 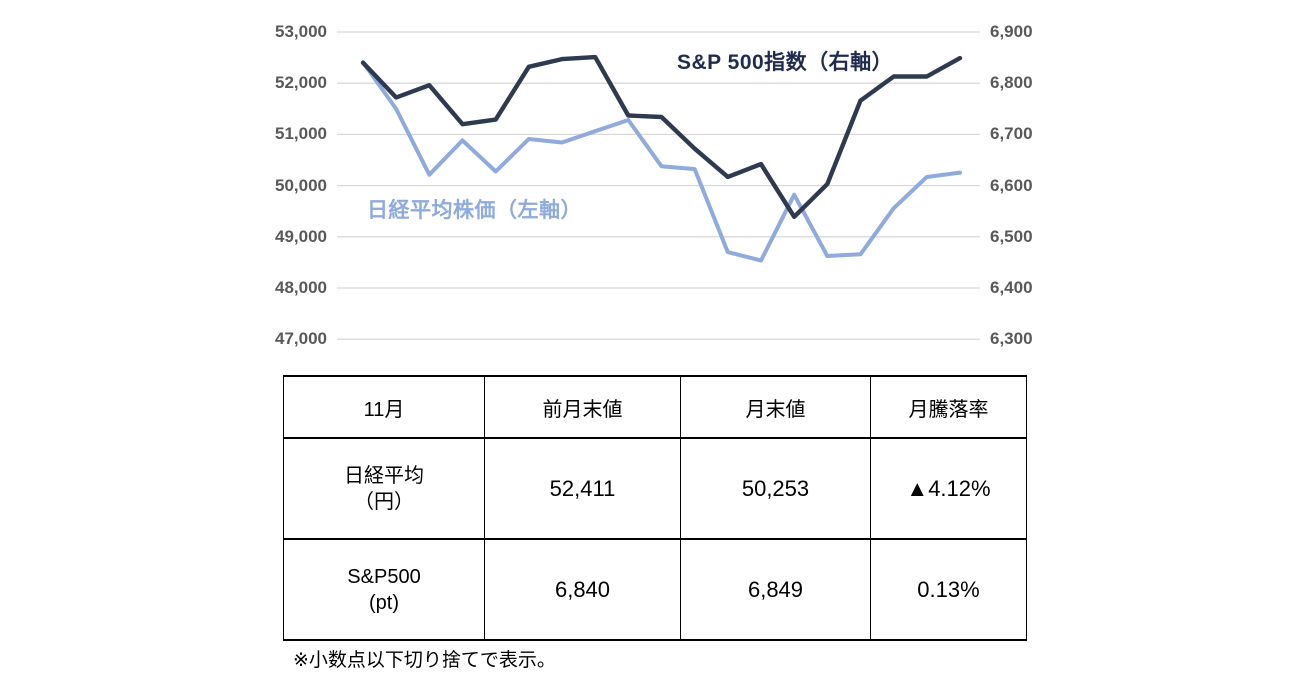 I want to click on left-axis-tick-label: 50,000, so click(x=301, y=185).